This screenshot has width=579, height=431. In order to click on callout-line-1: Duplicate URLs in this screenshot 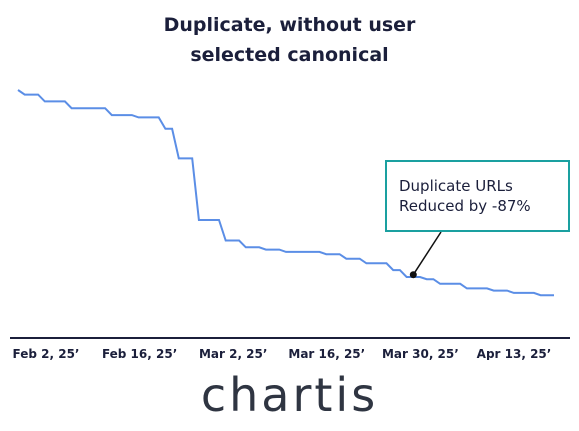, I will do `click(456, 186)`.